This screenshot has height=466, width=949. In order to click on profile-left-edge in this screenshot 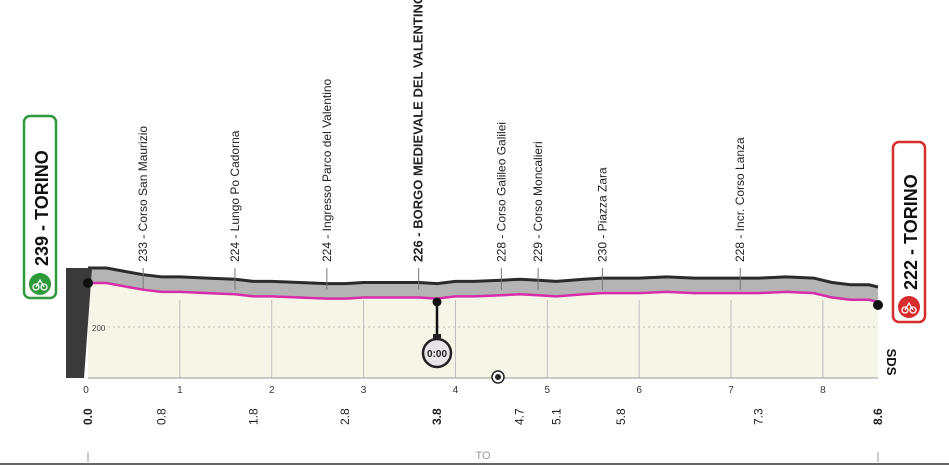, I will do `click(79, 323)`.